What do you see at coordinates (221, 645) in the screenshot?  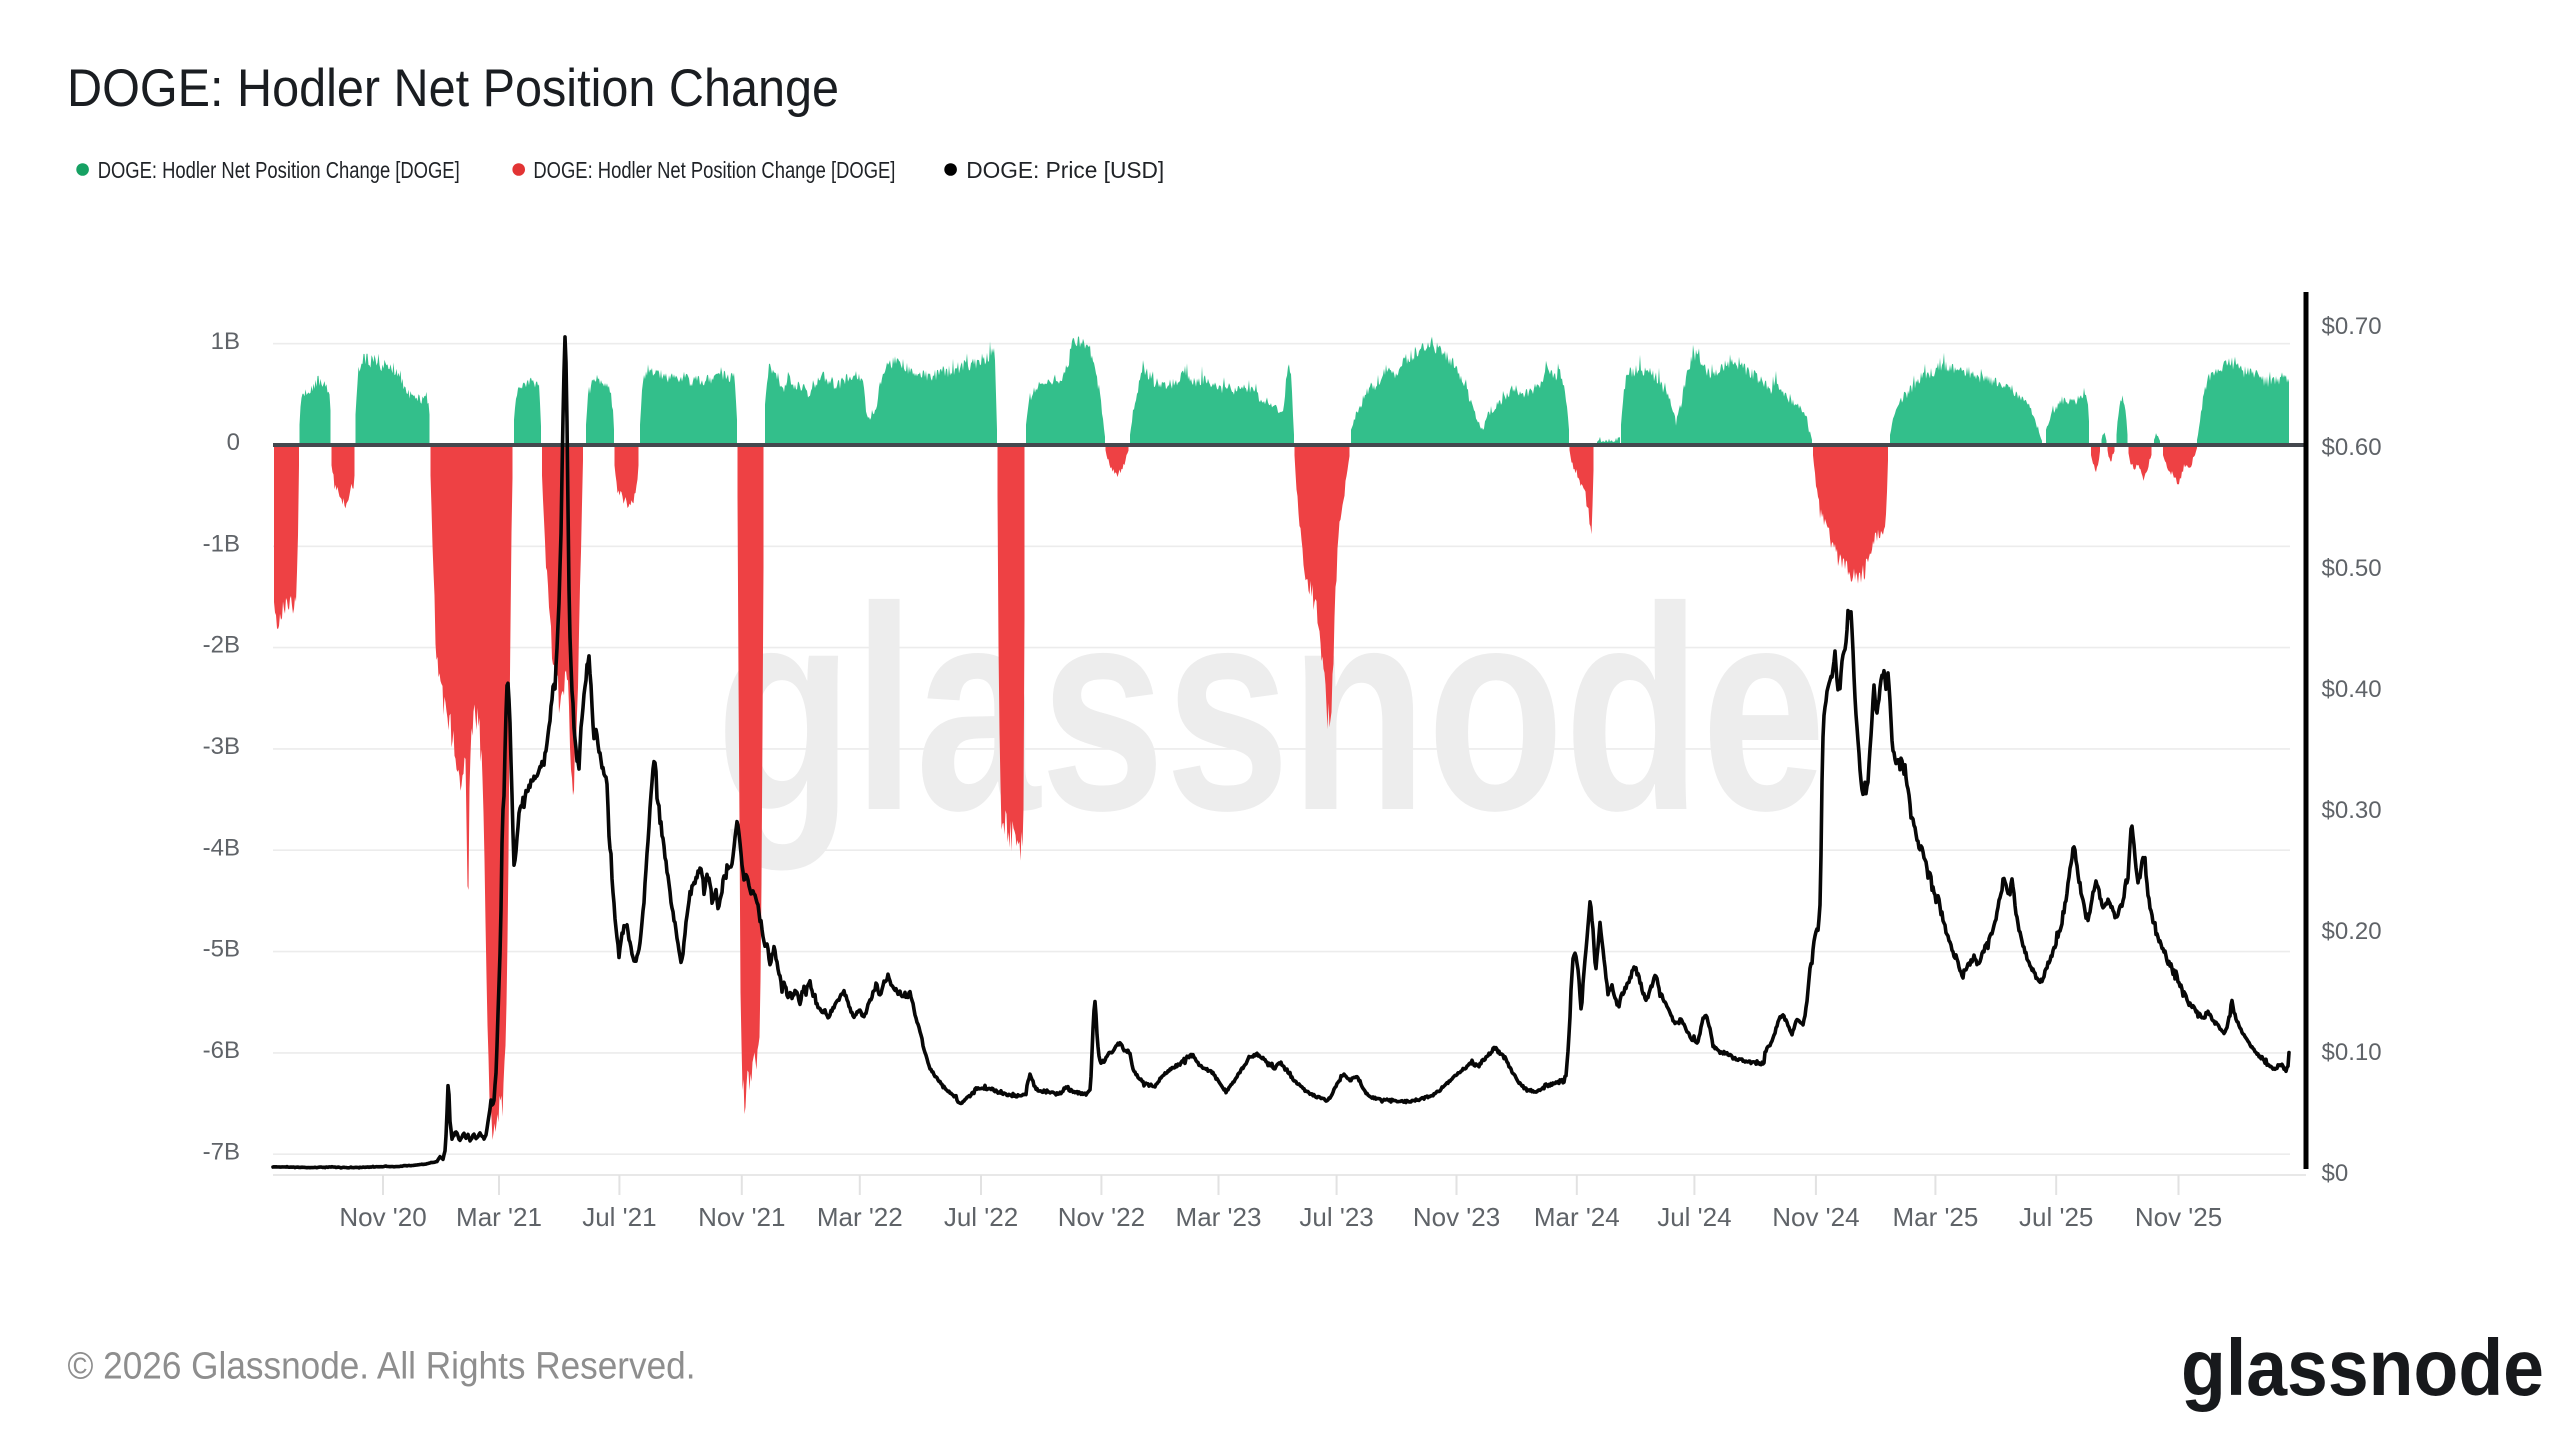 I see `svg-text: -2B` at bounding box center [221, 645].